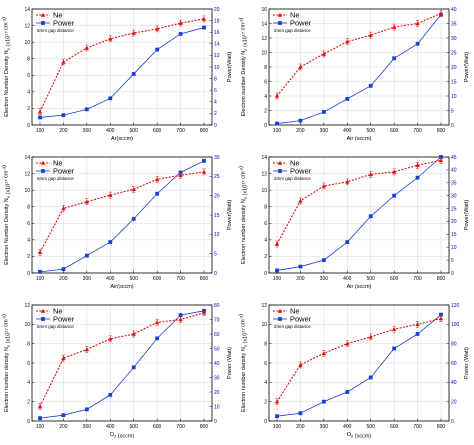 This screenshot has width=474, height=445. I want to click on tick-label-right: 80, so click(217, 306).